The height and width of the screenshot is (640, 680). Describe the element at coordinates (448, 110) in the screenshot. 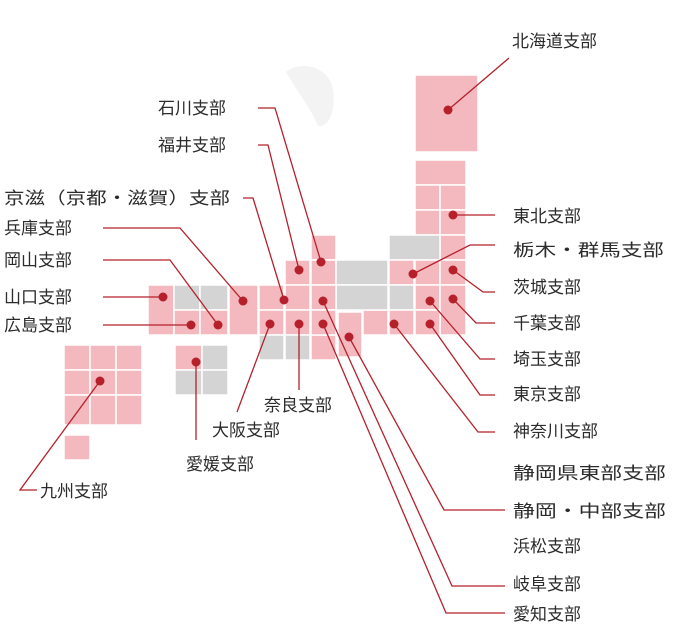

I see `marker-hokkaido` at that location.